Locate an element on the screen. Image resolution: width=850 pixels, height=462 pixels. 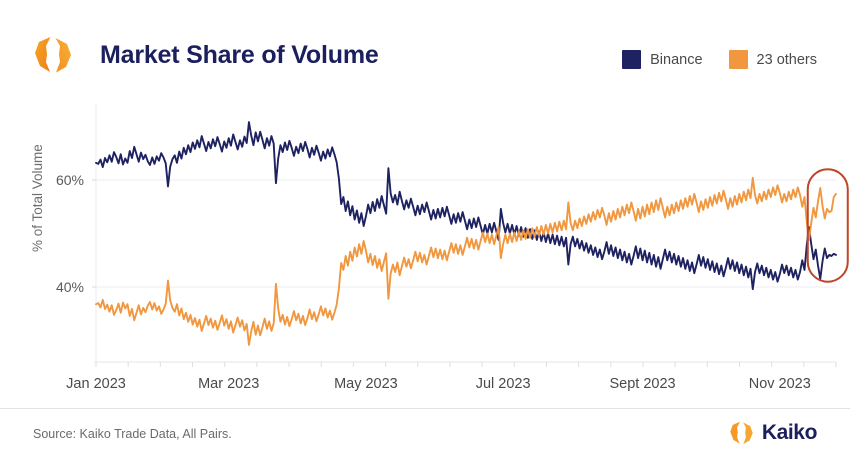
x-tick-label: Sept 2023 is located at coordinates (643, 384).